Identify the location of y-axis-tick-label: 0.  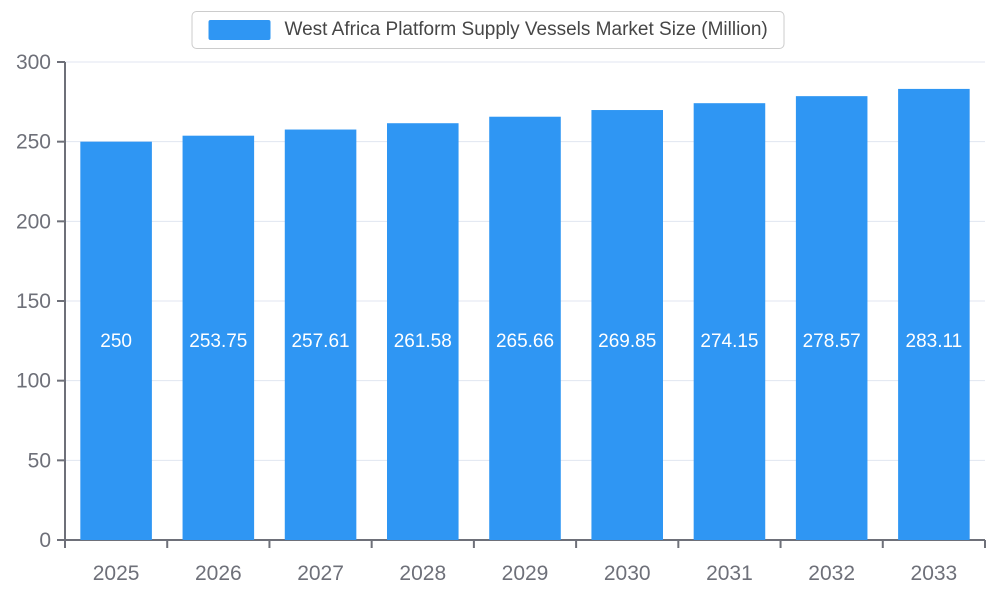
(45, 540).